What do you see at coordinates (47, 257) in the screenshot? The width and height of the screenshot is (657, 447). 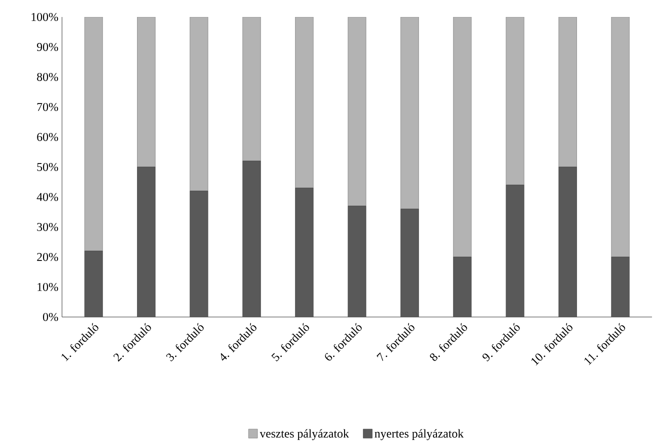 I see `y-tick-label: 20%` at bounding box center [47, 257].